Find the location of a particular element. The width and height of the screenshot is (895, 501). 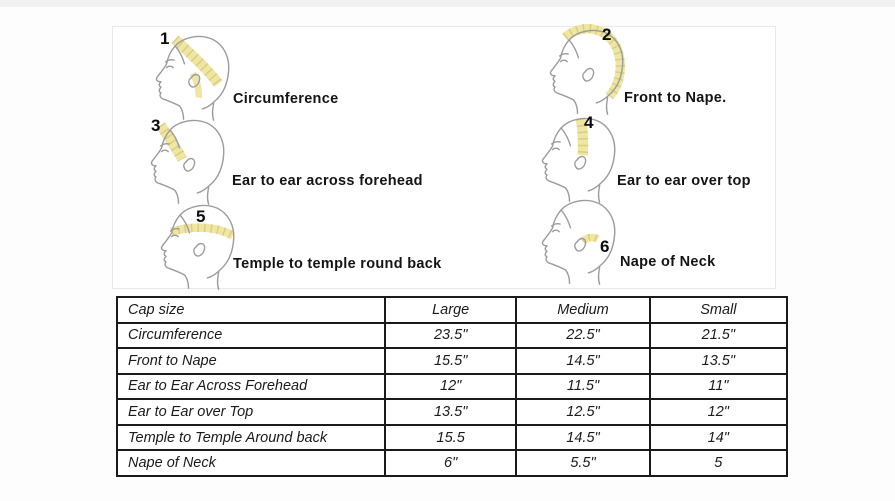

top-edge-shade is located at coordinates (447, 3).